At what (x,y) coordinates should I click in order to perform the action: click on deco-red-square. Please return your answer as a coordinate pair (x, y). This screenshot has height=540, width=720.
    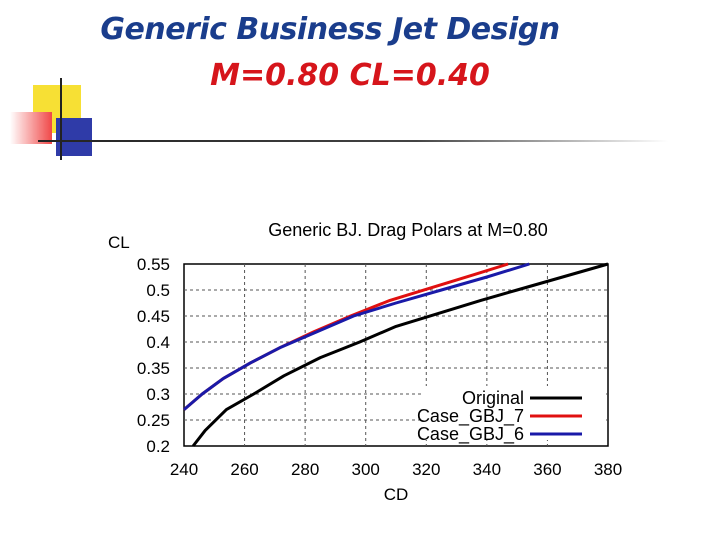
    Looking at the image, I should click on (31, 128).